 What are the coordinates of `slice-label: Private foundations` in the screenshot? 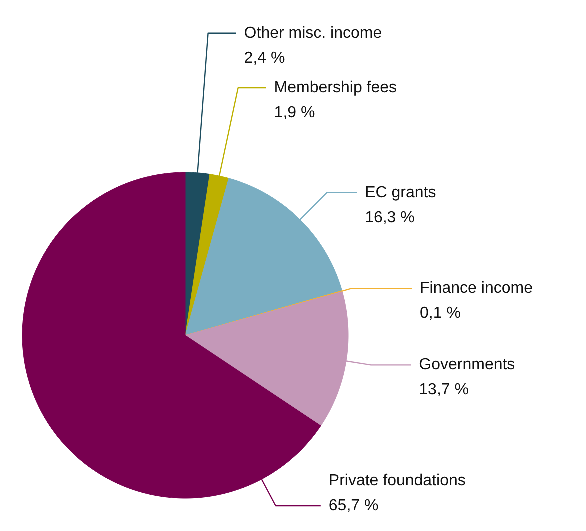 It's located at (397, 481).